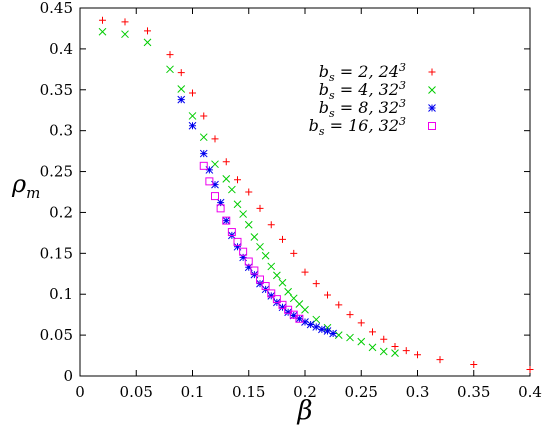  I want to click on x-tick-label: 0.35, so click(473, 392).